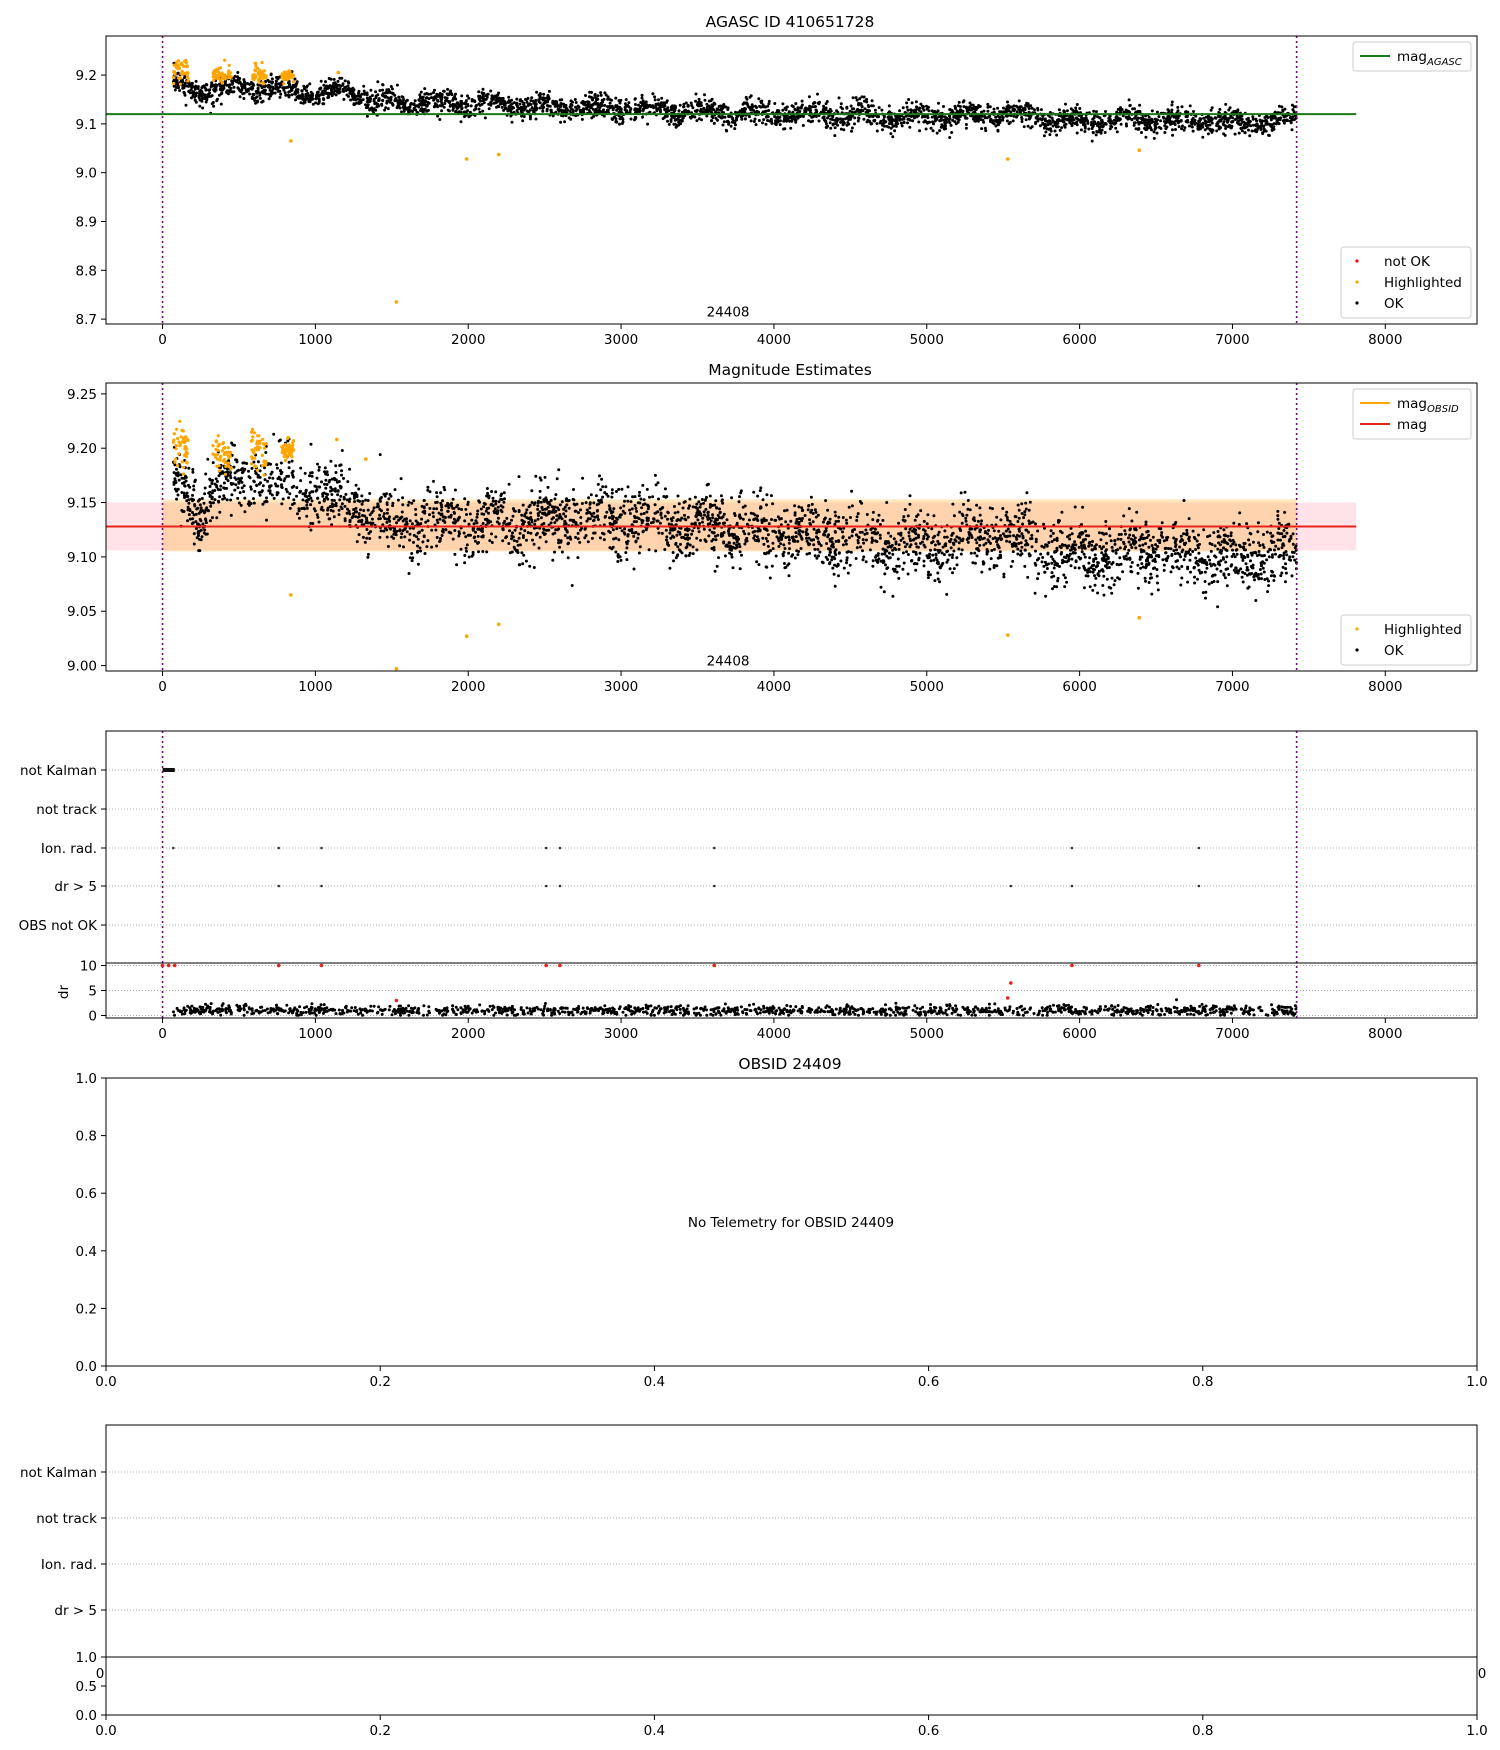 The width and height of the screenshot is (1500, 1750). Describe the element at coordinates (621, 340) in the screenshot. I see `x-tick-label: 3000` at that location.